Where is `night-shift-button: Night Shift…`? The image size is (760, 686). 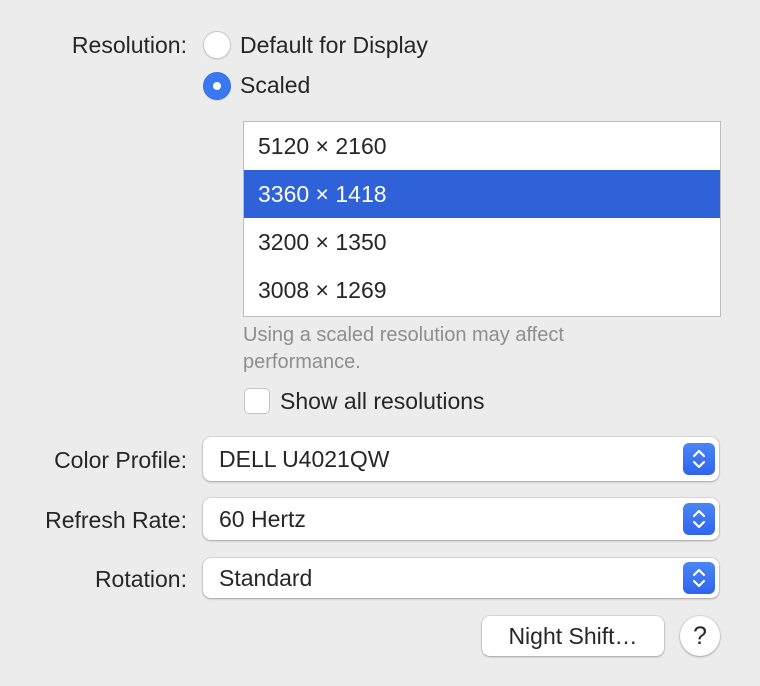
night-shift-button: Night Shift… is located at coordinates (573, 636).